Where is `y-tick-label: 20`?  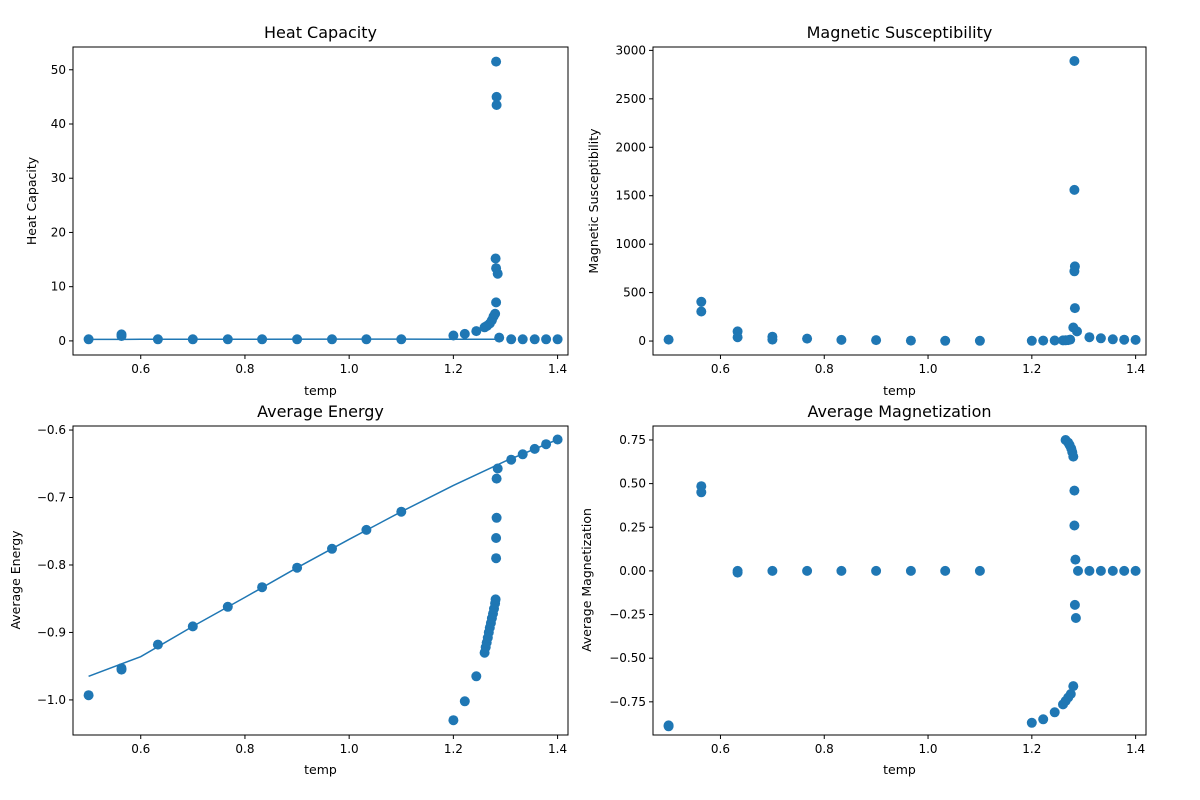
y-tick-label: 20 is located at coordinates (58, 232).